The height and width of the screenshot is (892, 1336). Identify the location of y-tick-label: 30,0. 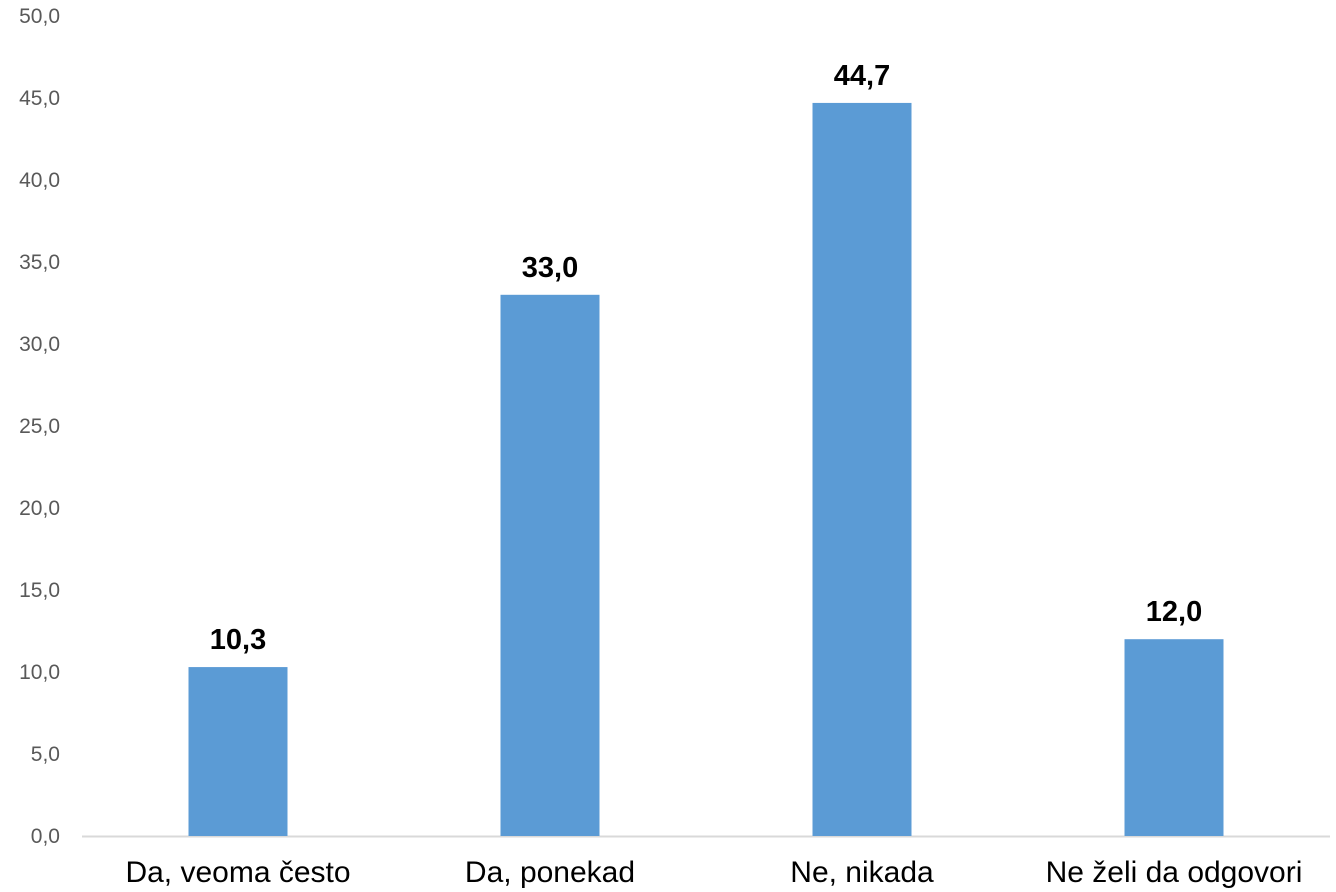
(39, 344).